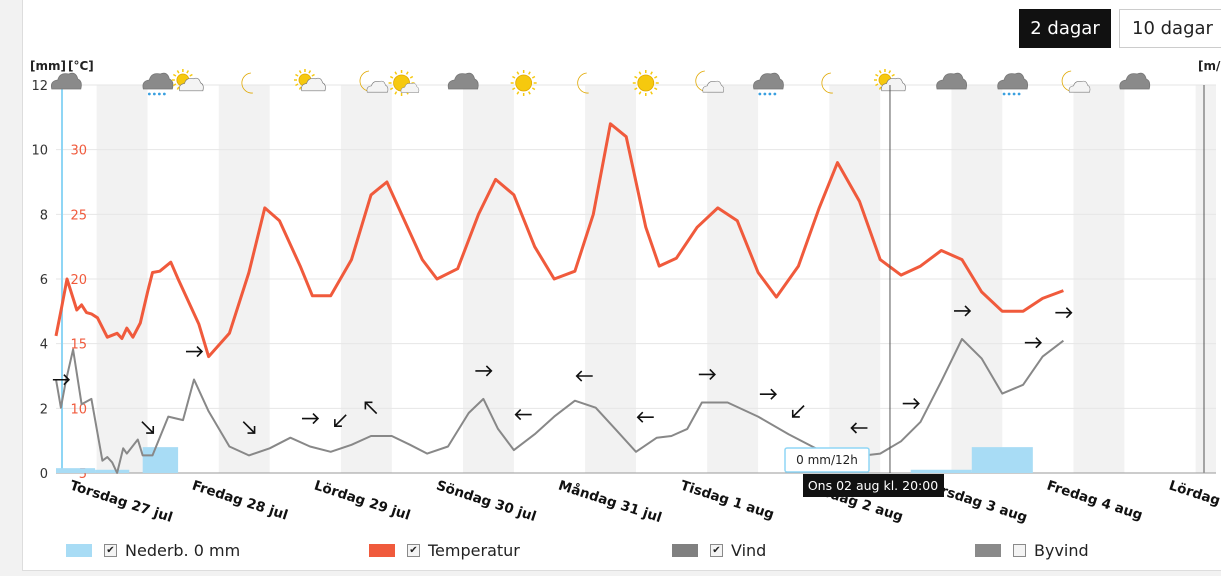 Image resolution: width=1221 pixels, height=576 pixels. Describe the element at coordinates (78, 409) in the screenshot. I see `temp-tick-label: 10` at that location.